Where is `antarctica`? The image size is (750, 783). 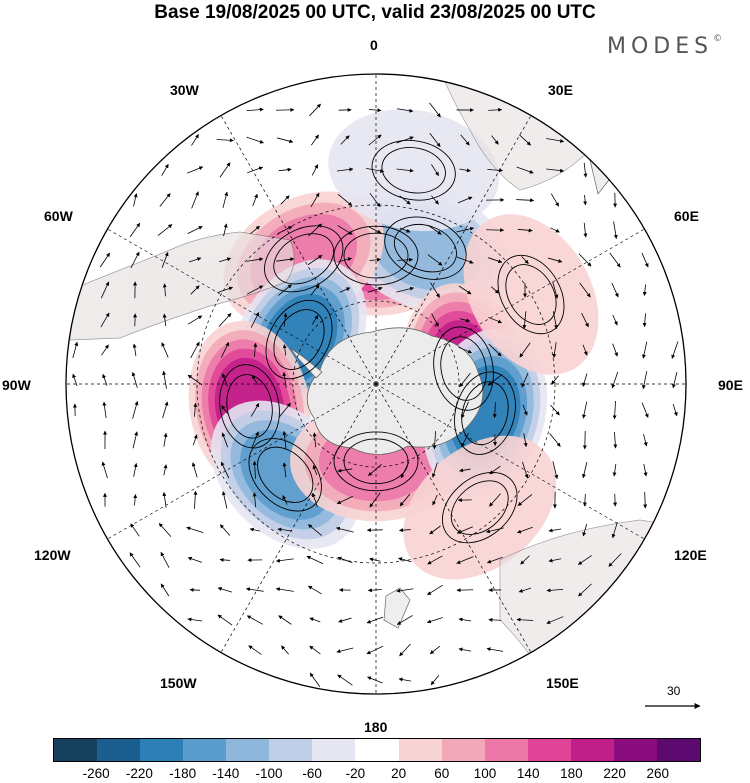 antarctica is located at coordinates (395, 391).